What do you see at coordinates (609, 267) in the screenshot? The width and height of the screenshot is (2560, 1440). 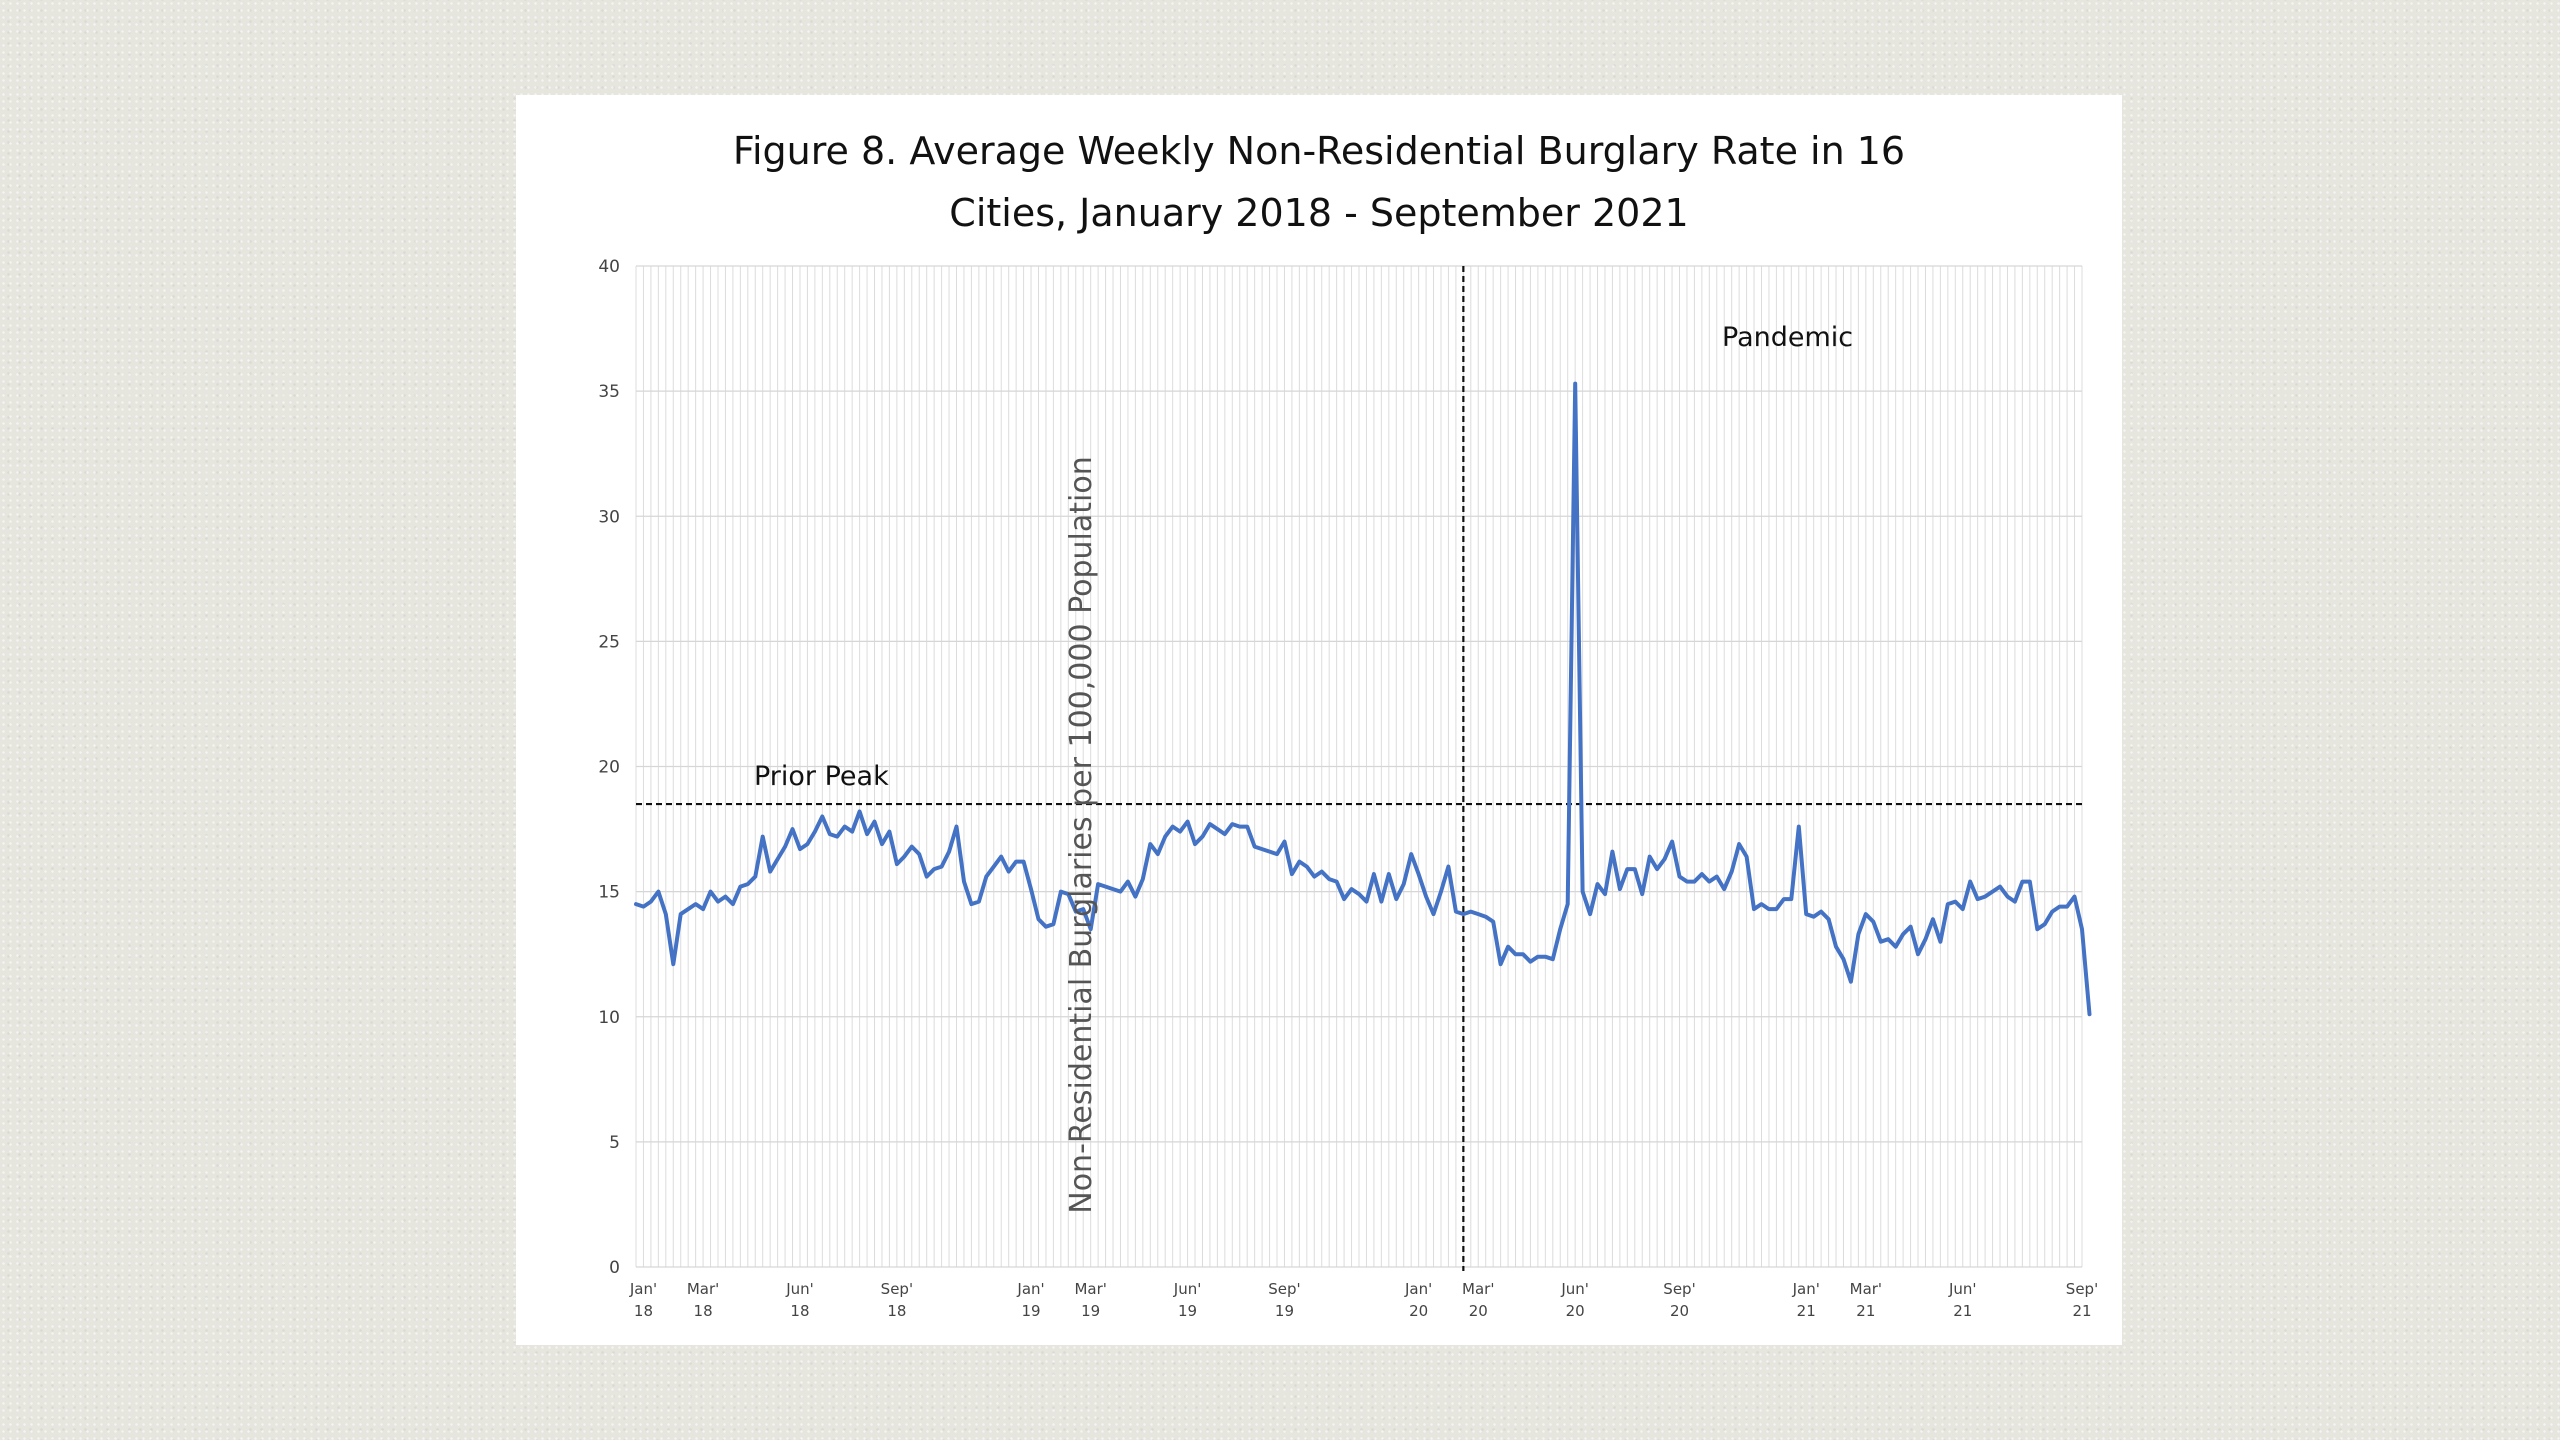 I see `y-tick-label: 40` at bounding box center [609, 267].